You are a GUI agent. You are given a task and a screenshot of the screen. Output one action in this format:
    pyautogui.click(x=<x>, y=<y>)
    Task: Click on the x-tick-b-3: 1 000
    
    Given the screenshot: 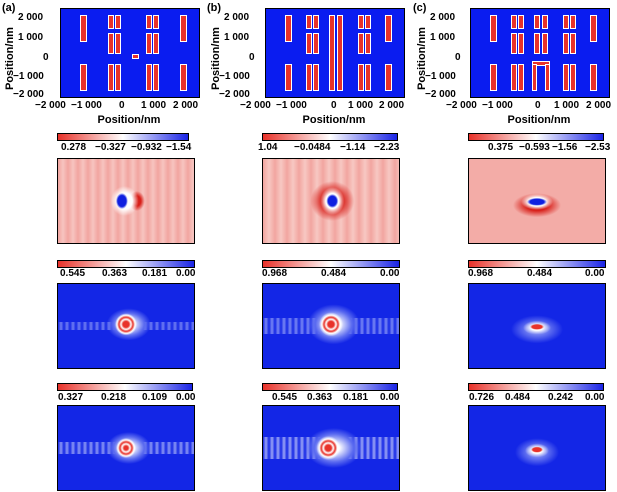 What is the action you would take?
    pyautogui.click(x=361, y=105)
    